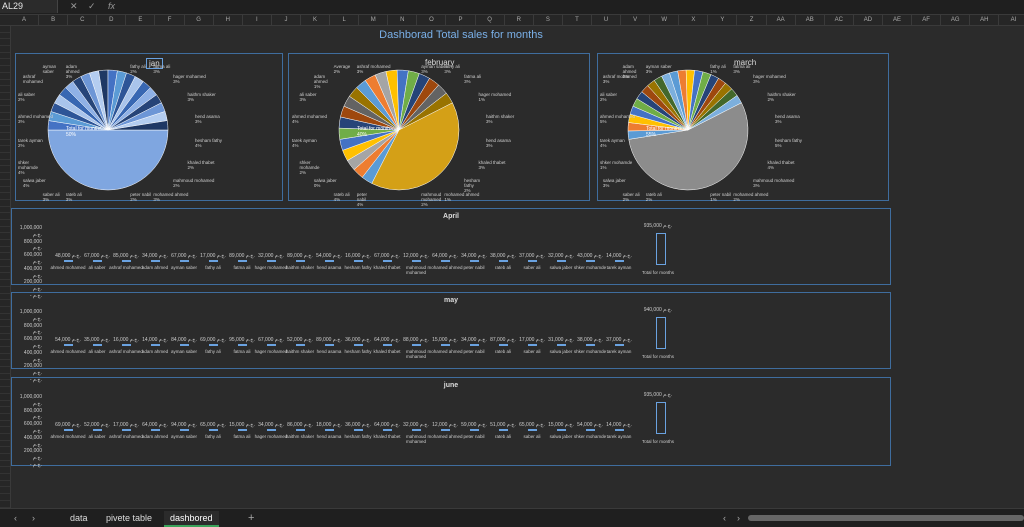 The width and height of the screenshot is (1024, 527). I want to click on column-header-cell: T, so click(577, 20).